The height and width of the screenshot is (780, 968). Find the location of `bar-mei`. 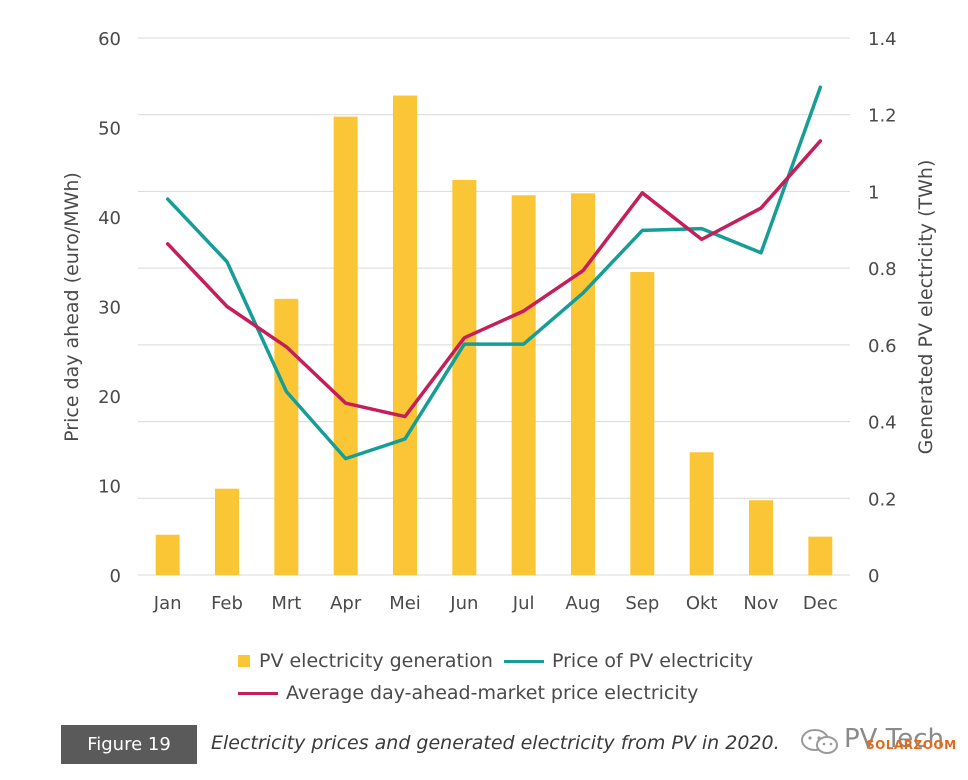

bar-mei is located at coordinates (405, 335).